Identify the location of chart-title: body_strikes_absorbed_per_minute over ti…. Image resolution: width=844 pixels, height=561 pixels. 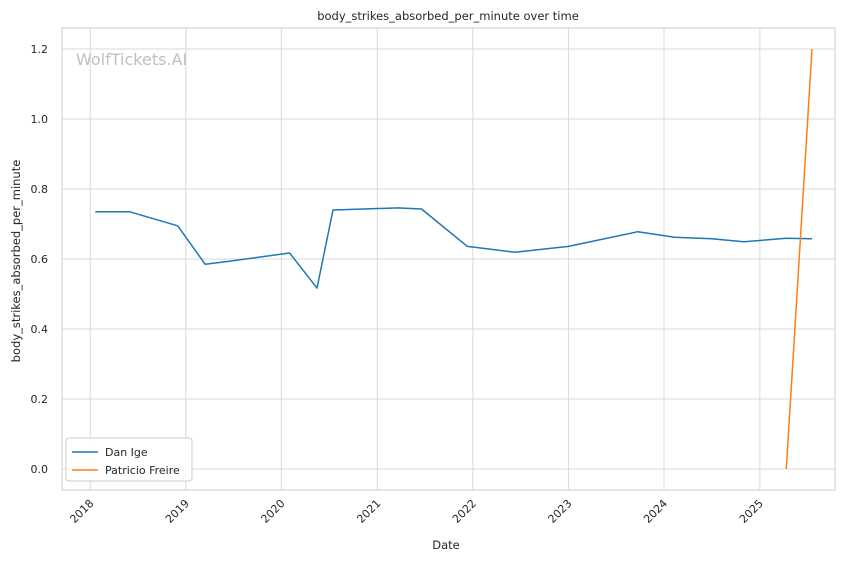
(448, 16).